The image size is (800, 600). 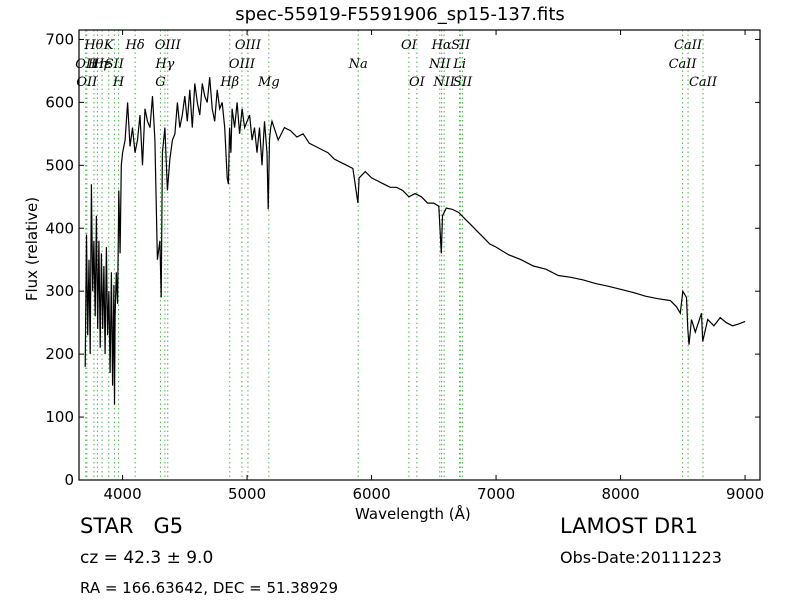 What do you see at coordinates (358, 64) in the screenshot?
I see `line-marker-label-16: Na` at bounding box center [358, 64].